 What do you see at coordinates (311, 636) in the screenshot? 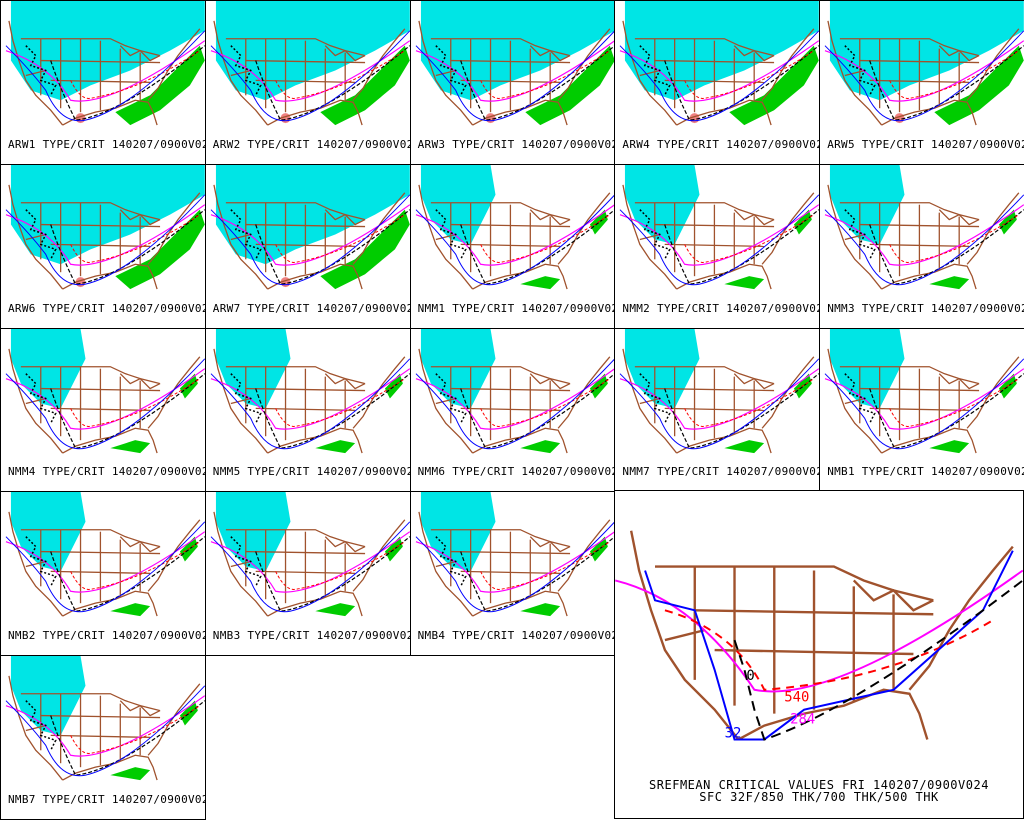
I see `panel-label: NMB3 TYPE/CRIT 140207/0900V024` at bounding box center [311, 636].